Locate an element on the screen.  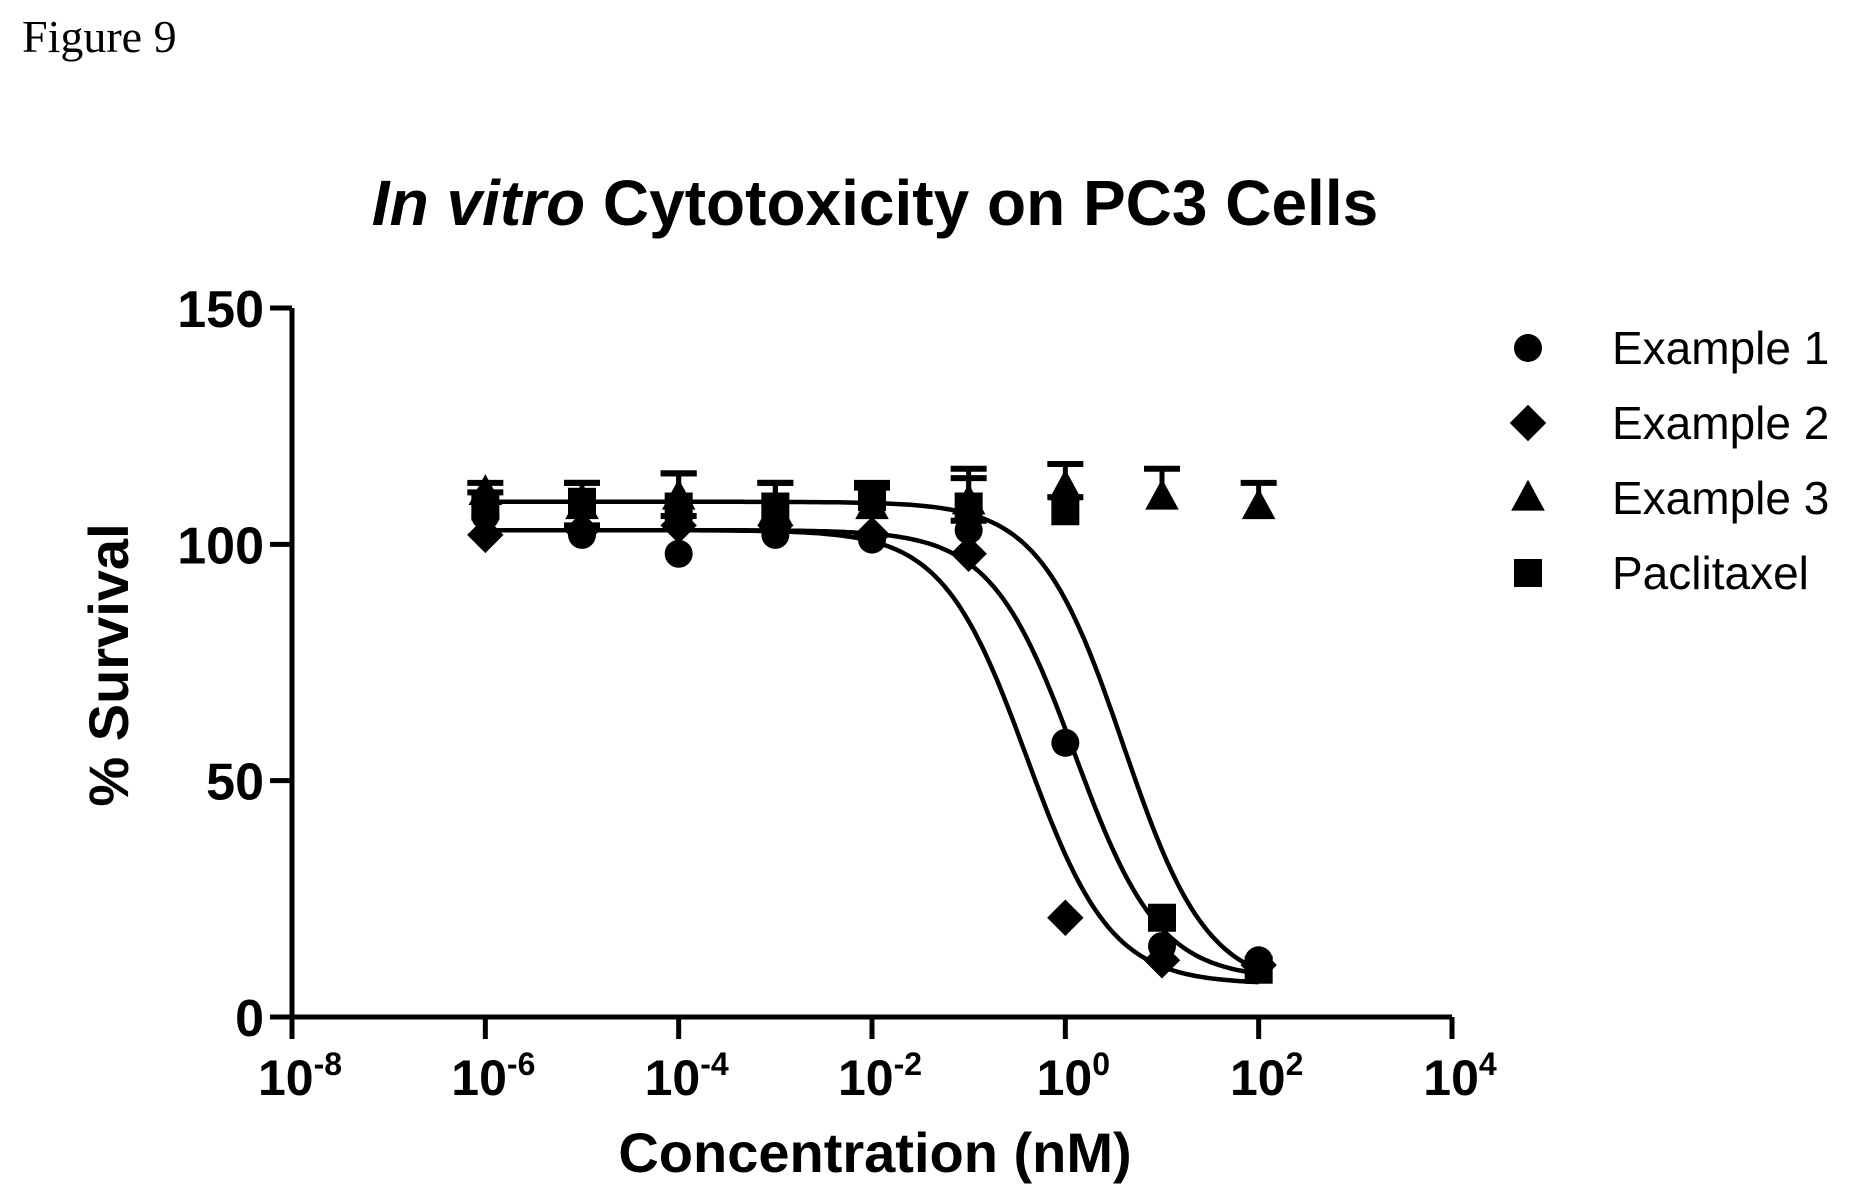
x-tick-label-3: 10⁻² is located at coordinates (880, 1076).